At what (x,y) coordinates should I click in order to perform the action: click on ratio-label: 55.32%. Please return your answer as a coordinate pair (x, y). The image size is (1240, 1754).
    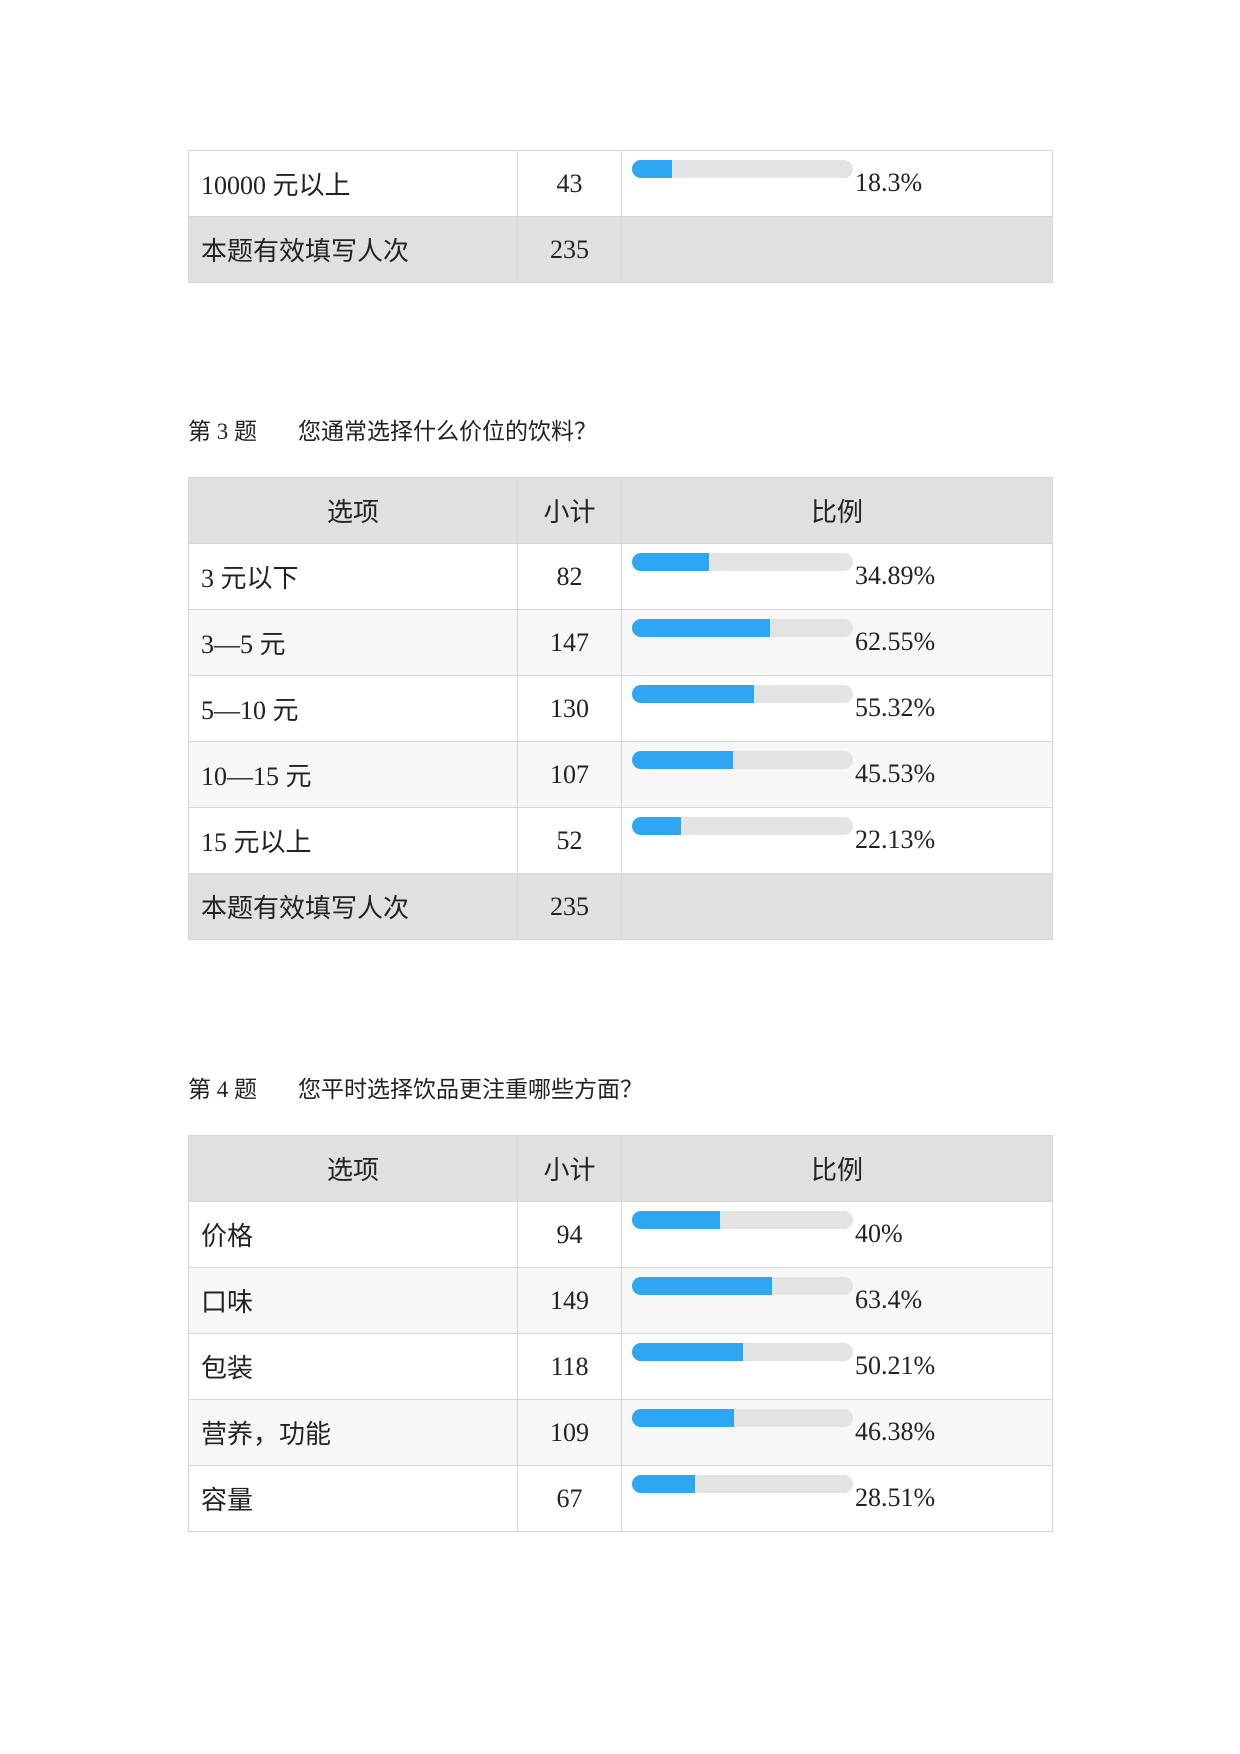
    Looking at the image, I should click on (895, 707).